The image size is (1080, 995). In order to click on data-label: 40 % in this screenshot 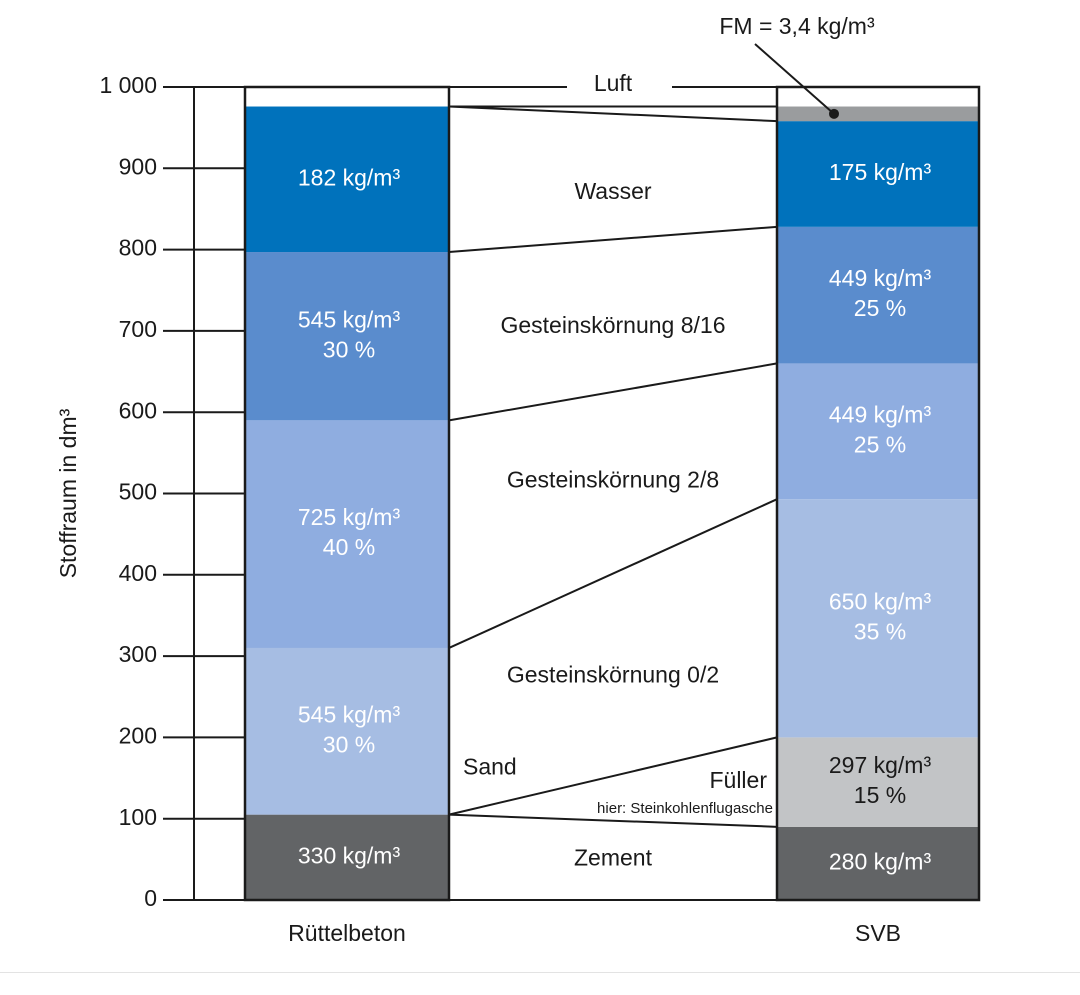, I will do `click(349, 547)`.